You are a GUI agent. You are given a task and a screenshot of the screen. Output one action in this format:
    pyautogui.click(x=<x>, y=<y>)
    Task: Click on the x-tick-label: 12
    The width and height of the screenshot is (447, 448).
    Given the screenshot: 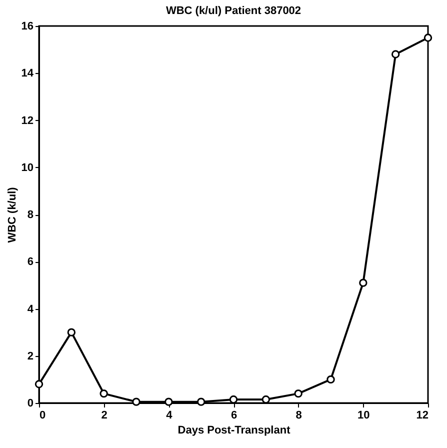 What is the action you would take?
    pyautogui.click(x=422, y=416)
    